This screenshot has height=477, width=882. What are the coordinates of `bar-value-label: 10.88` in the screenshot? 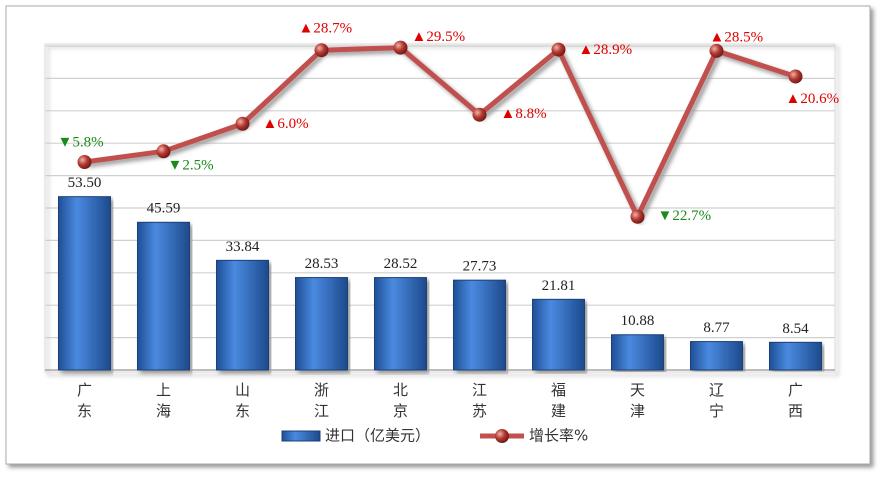 It's located at (638, 321).